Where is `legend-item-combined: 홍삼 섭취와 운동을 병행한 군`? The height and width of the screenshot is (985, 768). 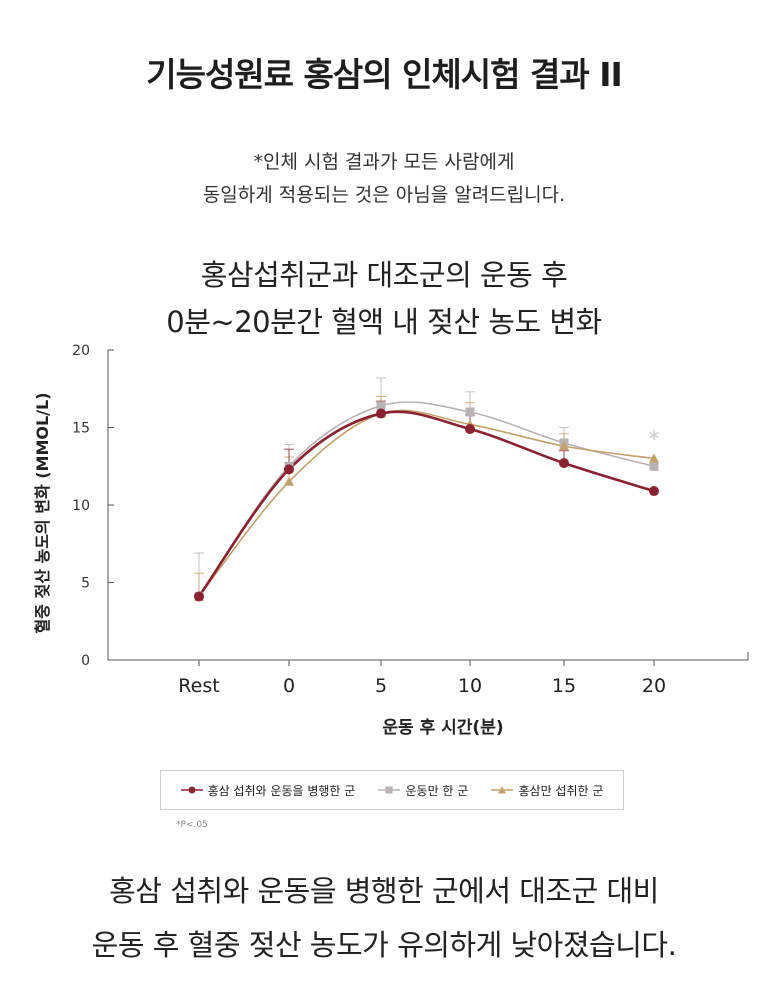
legend-item-combined: 홍삼 섭취와 운동을 병행한 군 is located at coordinates (268, 790).